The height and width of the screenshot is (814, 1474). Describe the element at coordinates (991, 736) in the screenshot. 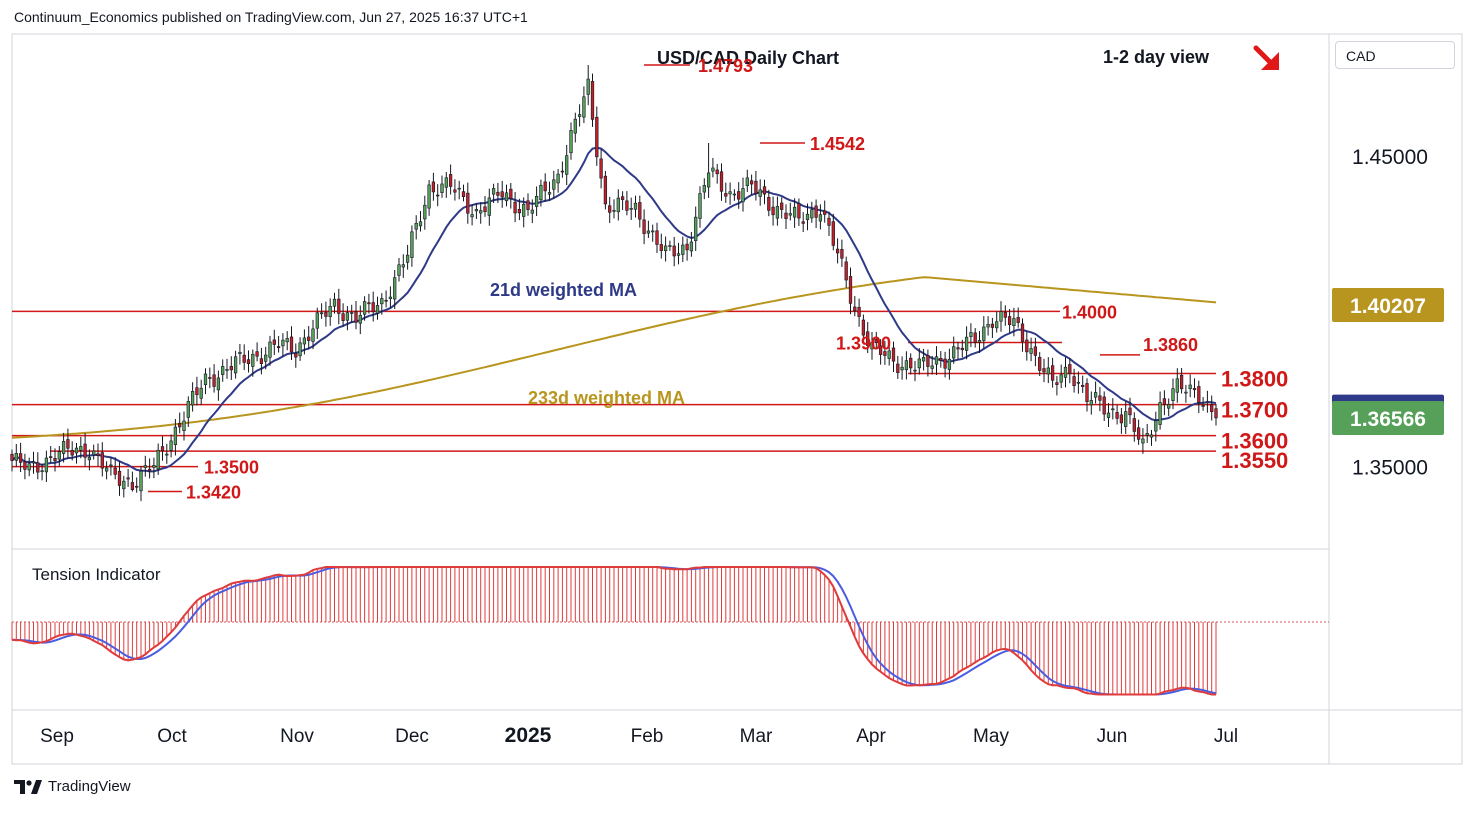

I see `x-tick-label: May` at that location.